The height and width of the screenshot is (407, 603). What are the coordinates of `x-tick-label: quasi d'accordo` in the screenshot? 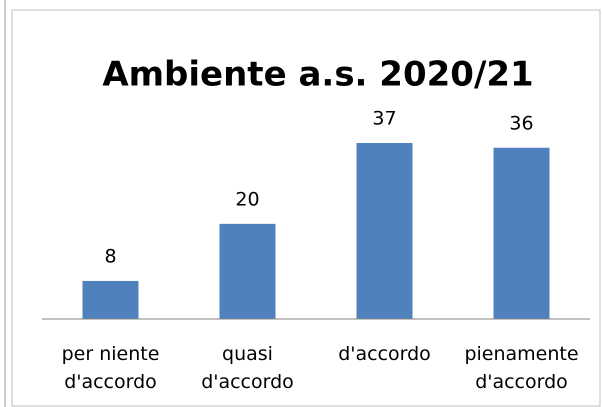 It's located at (247, 368).